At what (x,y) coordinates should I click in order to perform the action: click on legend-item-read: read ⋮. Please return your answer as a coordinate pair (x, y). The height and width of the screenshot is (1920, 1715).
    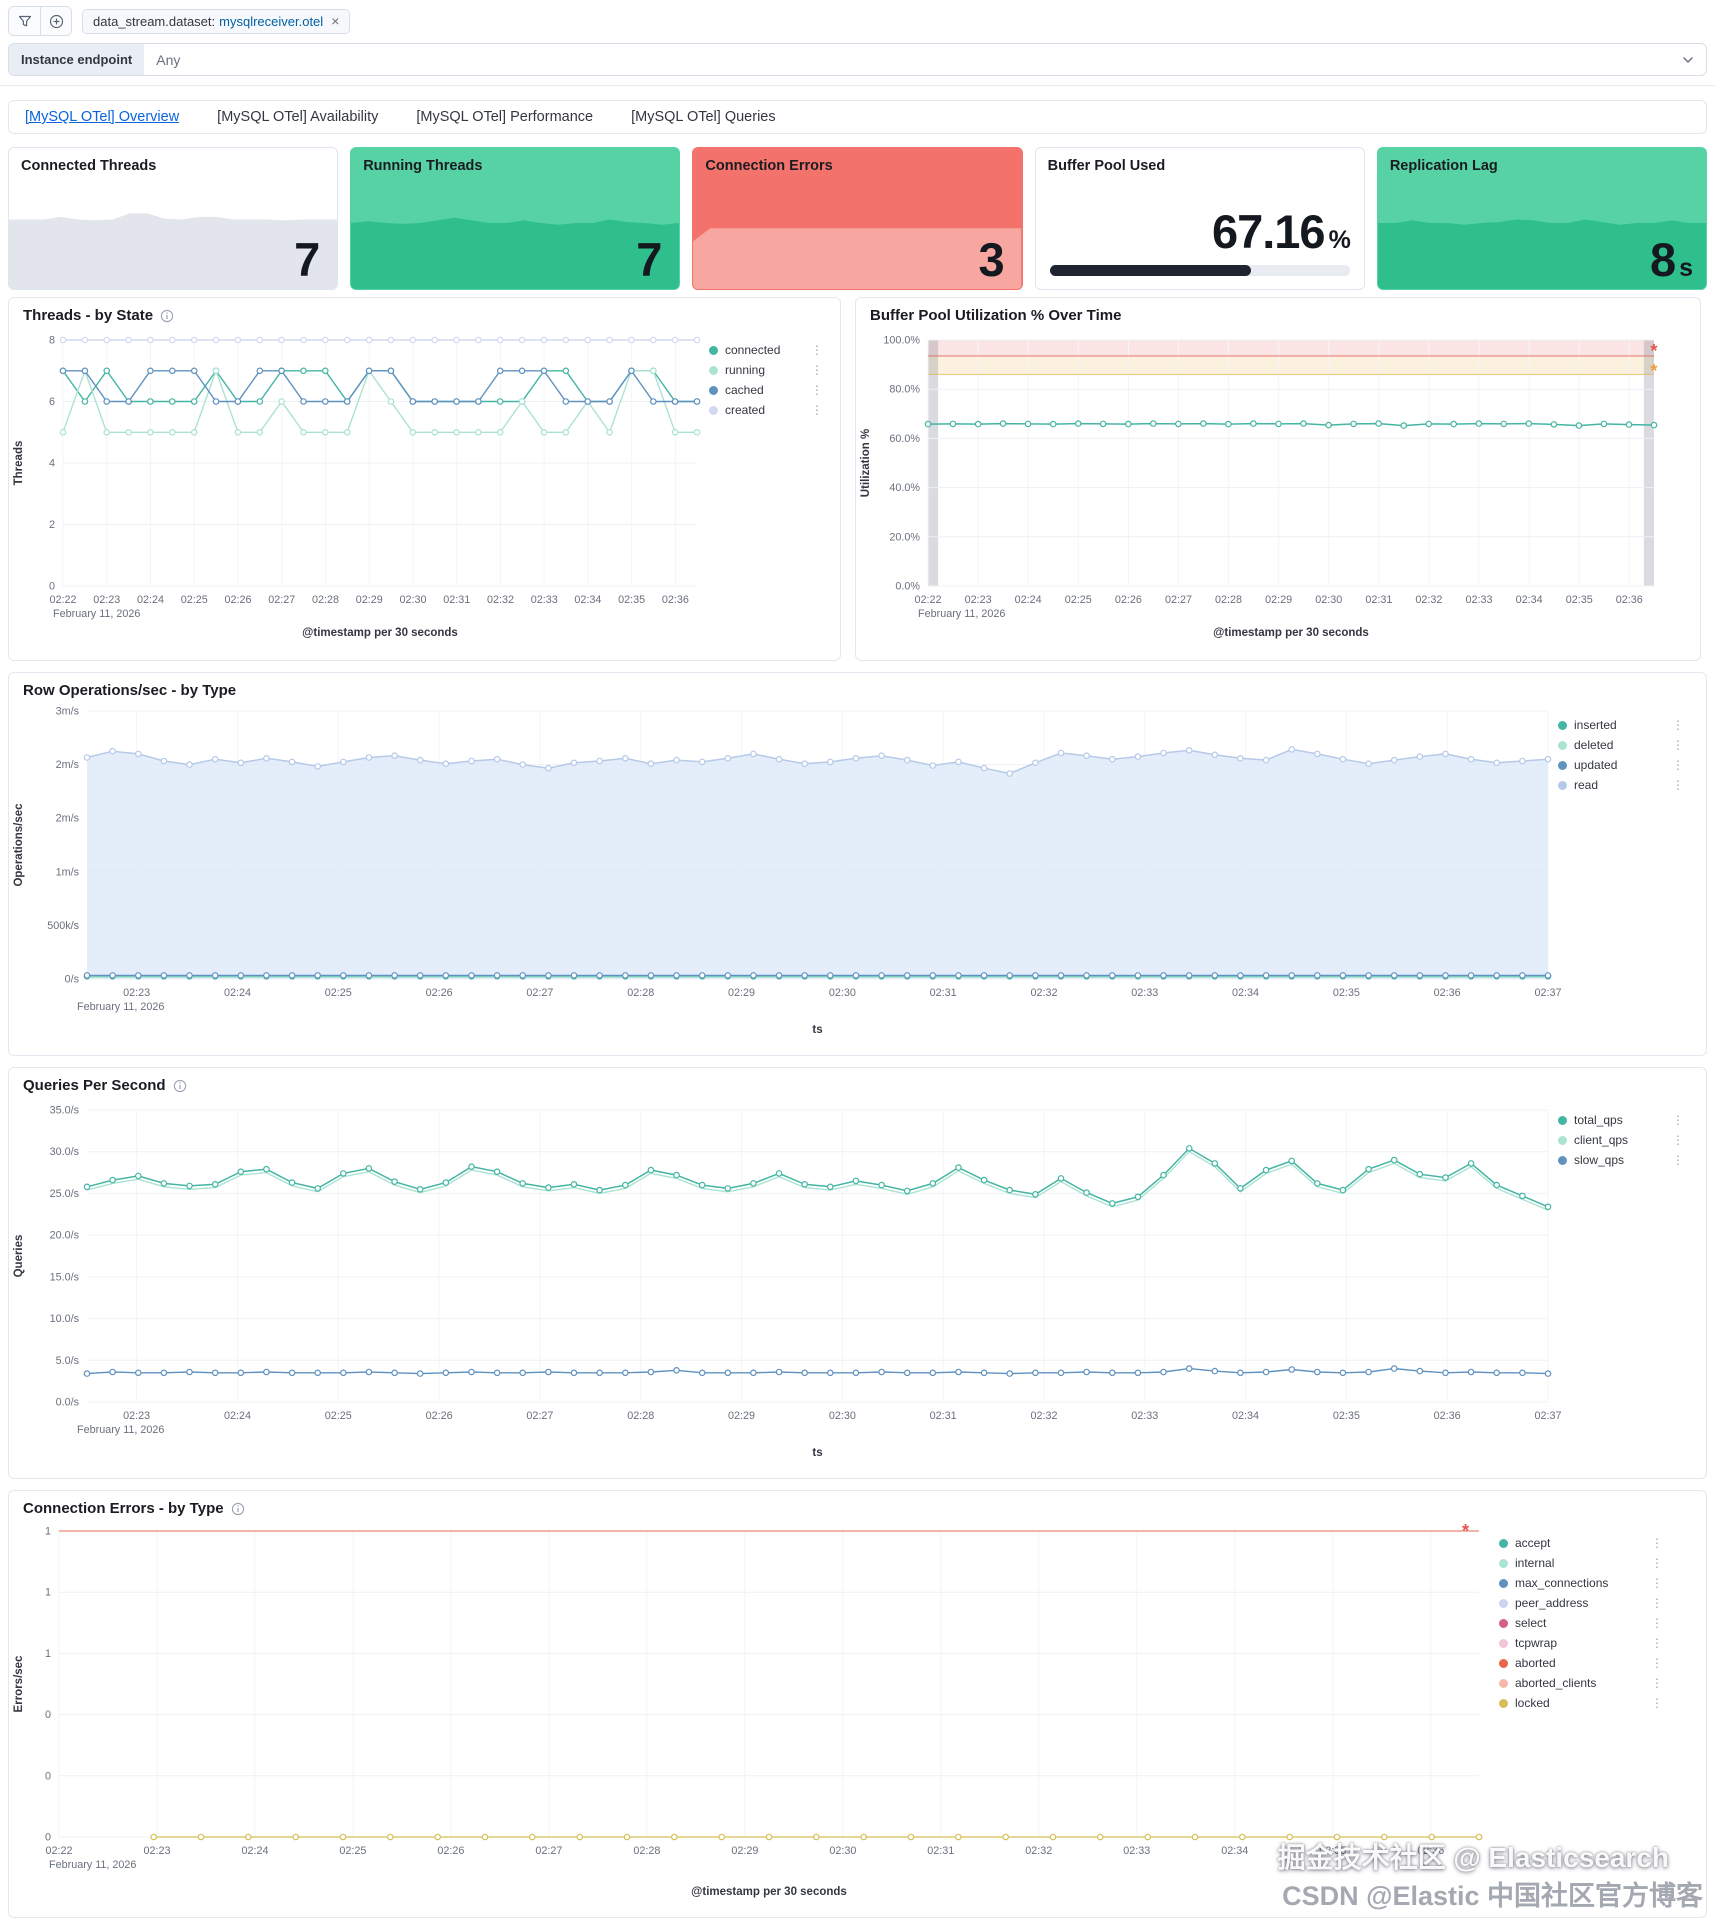
    Looking at the image, I should click on (1621, 785).